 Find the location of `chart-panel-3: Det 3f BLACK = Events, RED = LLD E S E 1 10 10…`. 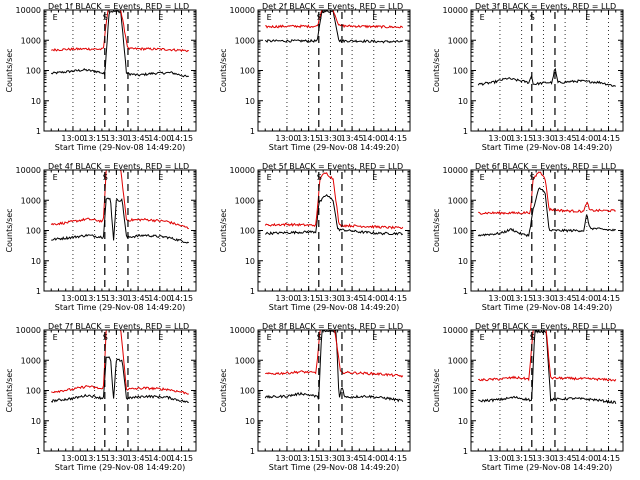

chart-panel-3: Det 3f BLACK = Events, RED = LLD E S E 1 10 10… is located at coordinates (528, 77).